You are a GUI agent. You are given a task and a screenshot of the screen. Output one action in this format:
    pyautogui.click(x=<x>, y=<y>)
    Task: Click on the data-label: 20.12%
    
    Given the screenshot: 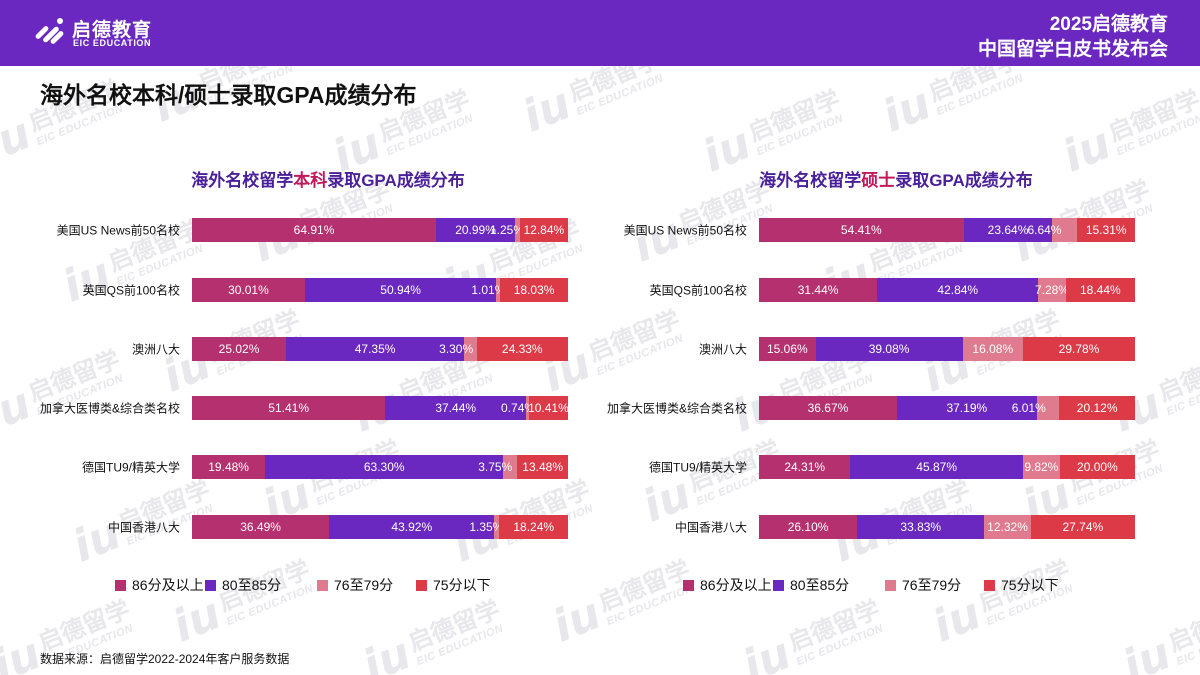 What is the action you would take?
    pyautogui.click(x=1097, y=408)
    